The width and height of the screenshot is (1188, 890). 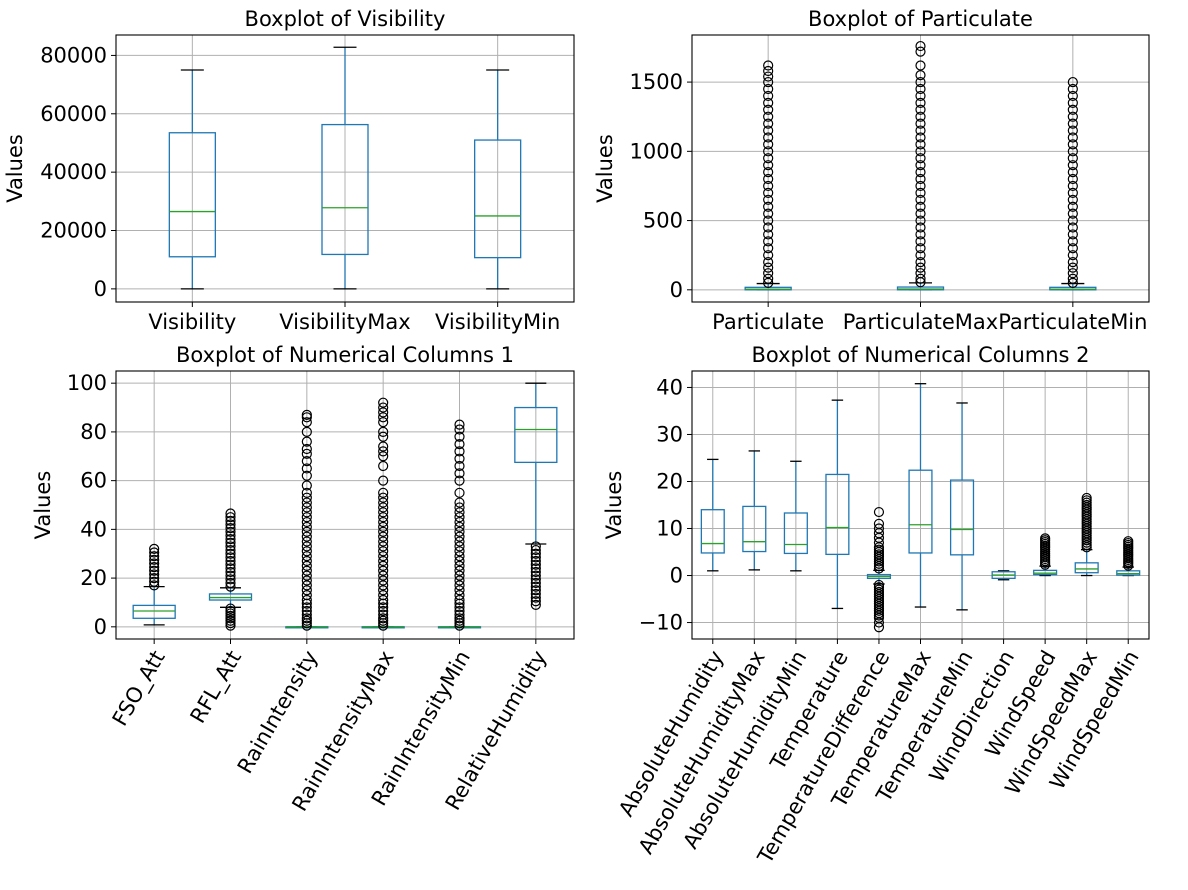 What do you see at coordinates (278, 712) in the screenshot?
I see `x-tick-label: RainIntensity` at bounding box center [278, 712].